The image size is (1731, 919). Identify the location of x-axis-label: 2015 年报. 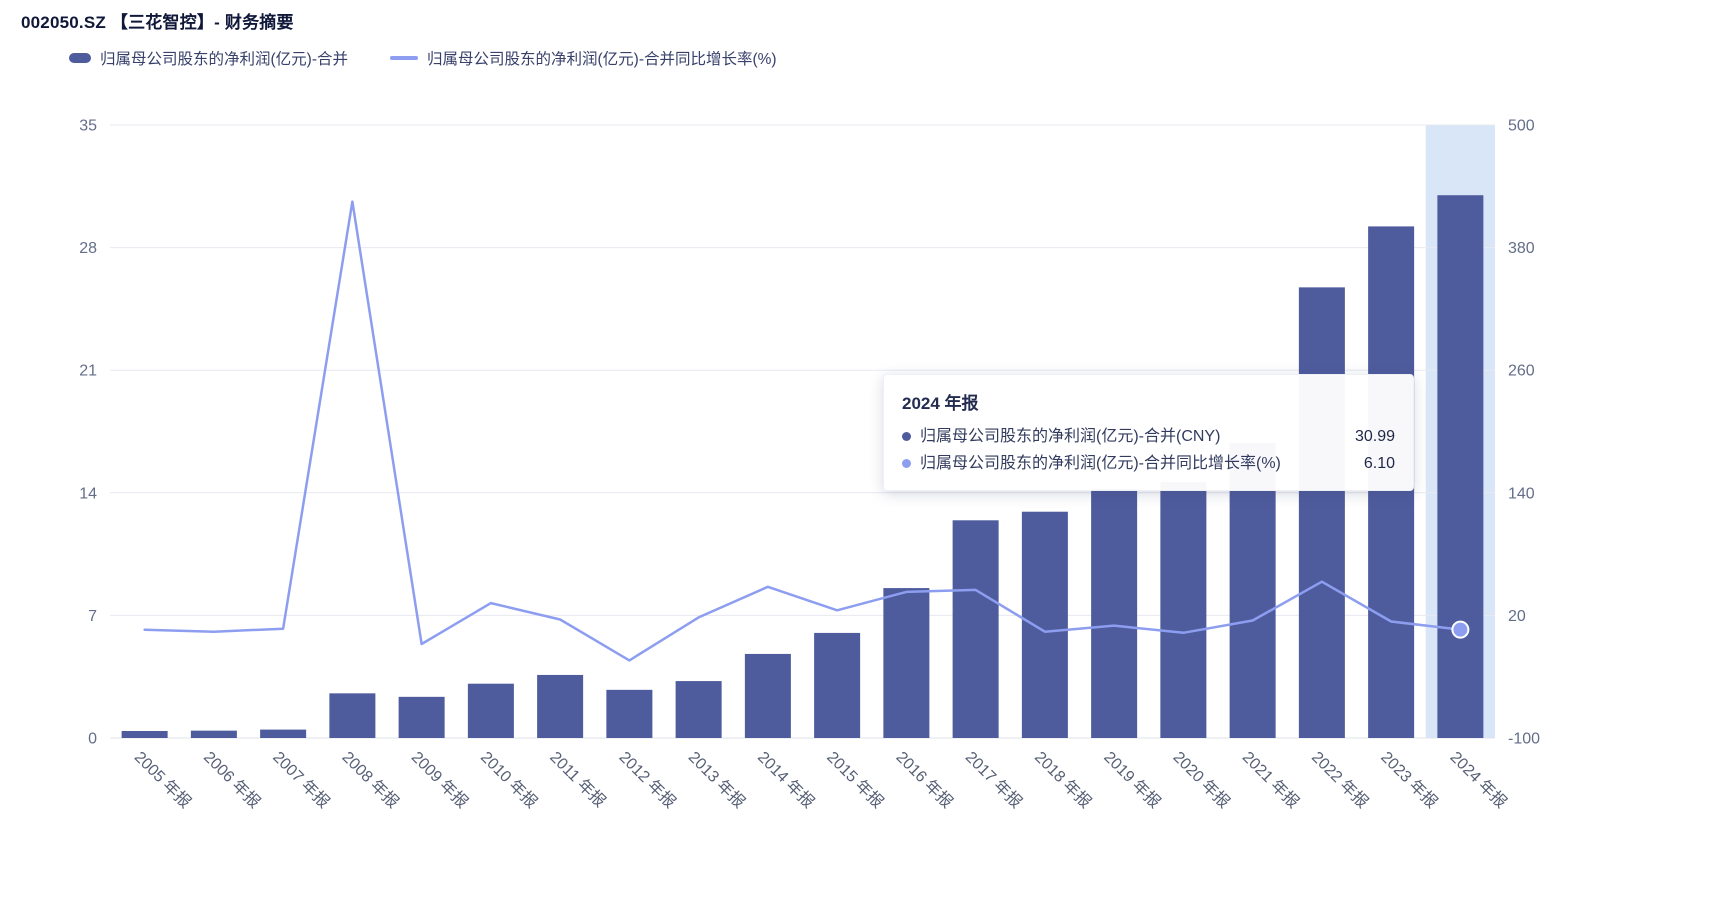
(855, 780).